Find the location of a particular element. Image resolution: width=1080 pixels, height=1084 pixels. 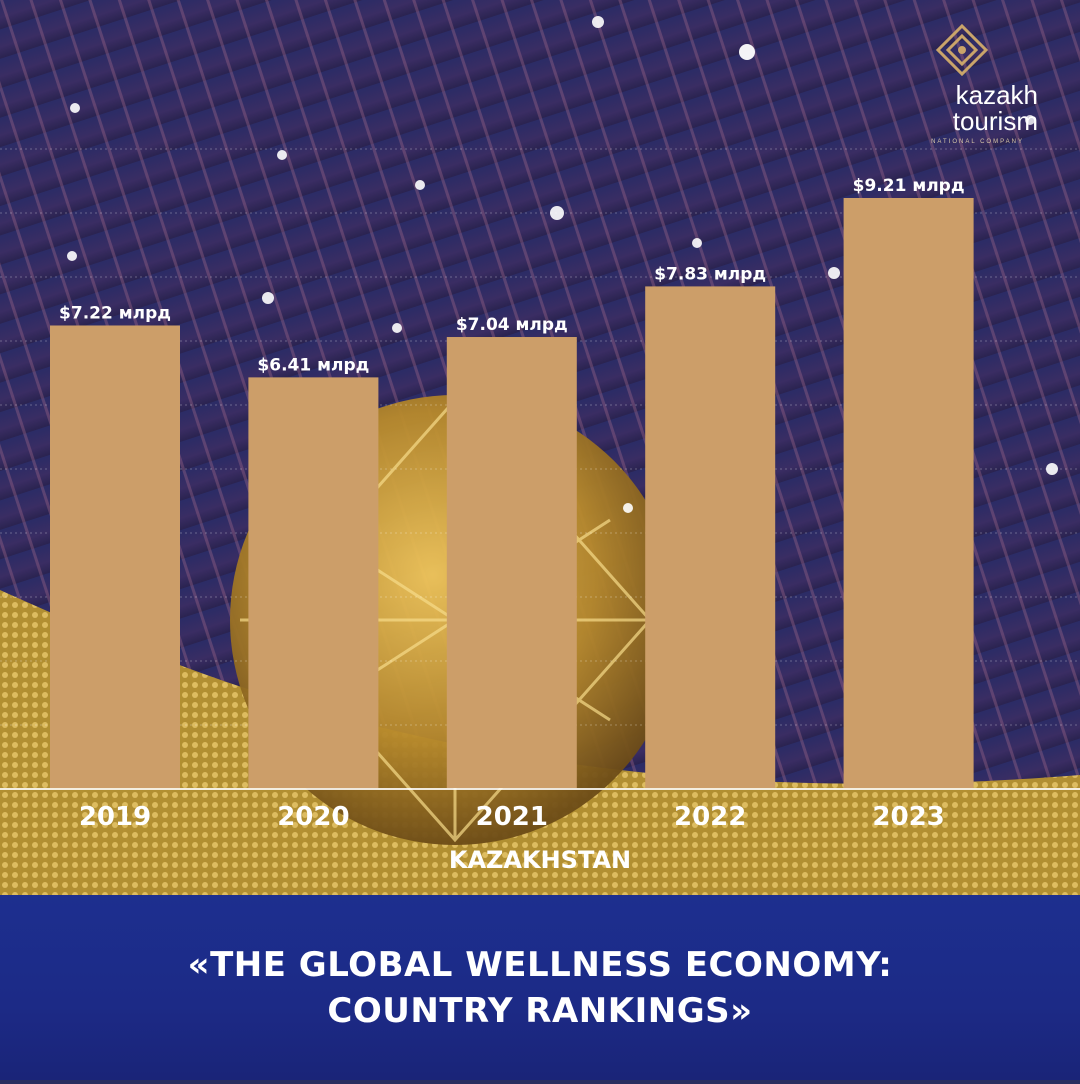

tick-label-2020: 2020 is located at coordinates (313, 817).